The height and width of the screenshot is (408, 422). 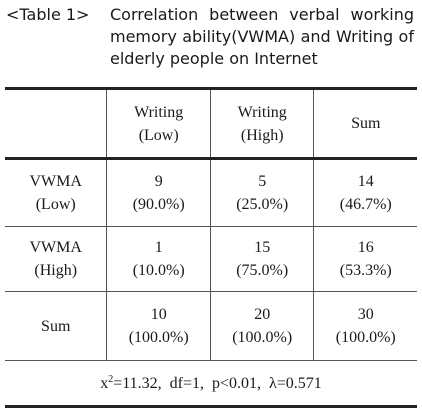 What do you see at coordinates (262, 314) in the screenshot?
I see `cell-count: 20` at bounding box center [262, 314].